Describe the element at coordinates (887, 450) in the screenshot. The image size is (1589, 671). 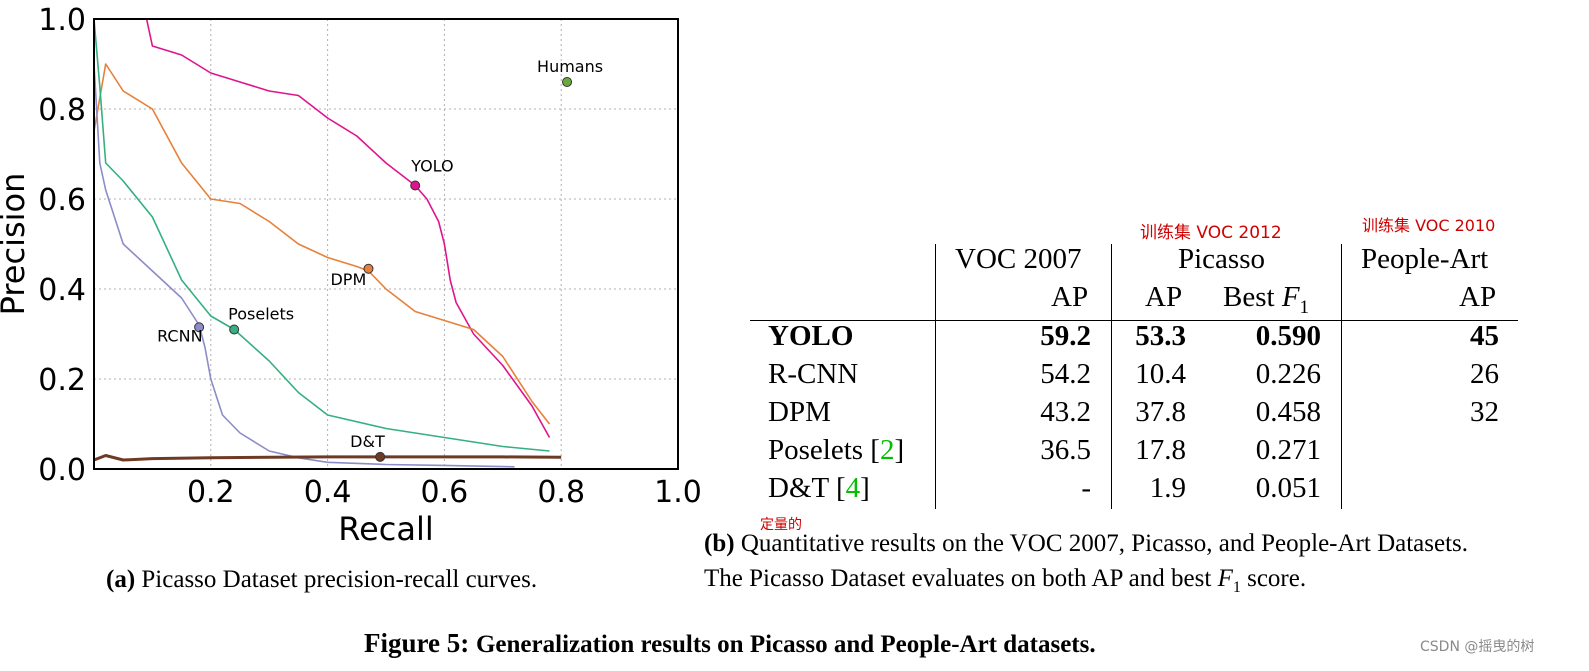
I see `citation-link: 2` at that location.